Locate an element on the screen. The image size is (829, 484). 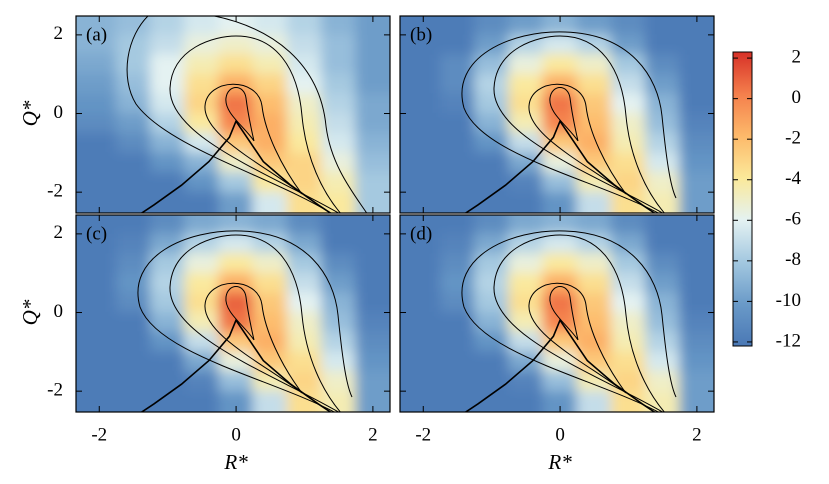
colorbar-tick-label: -8 is located at coordinates (793, 259).